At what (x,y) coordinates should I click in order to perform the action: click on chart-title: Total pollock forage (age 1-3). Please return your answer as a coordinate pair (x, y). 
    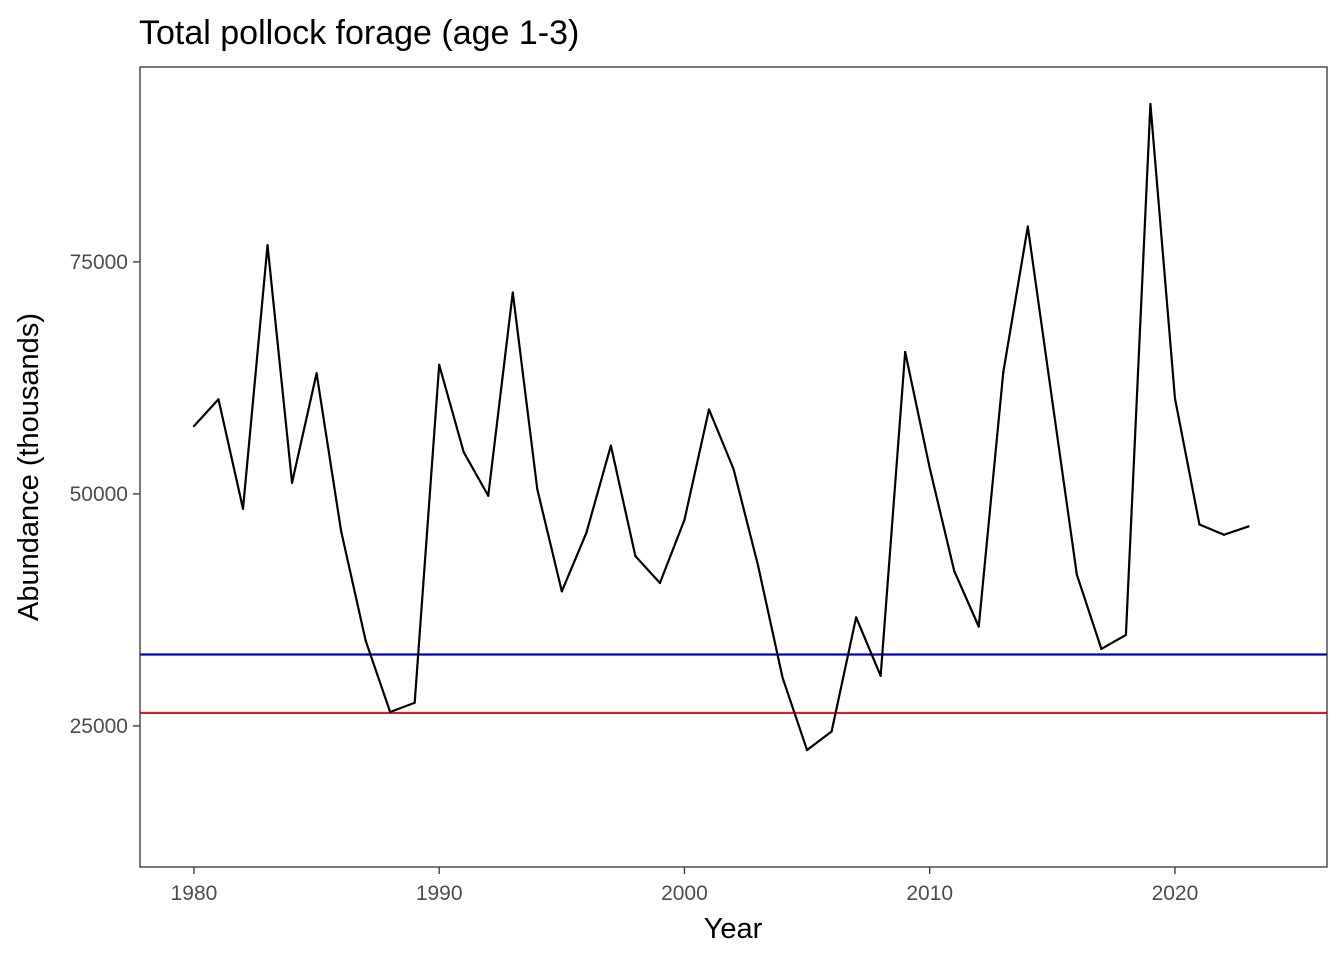
    Looking at the image, I should click on (359, 33).